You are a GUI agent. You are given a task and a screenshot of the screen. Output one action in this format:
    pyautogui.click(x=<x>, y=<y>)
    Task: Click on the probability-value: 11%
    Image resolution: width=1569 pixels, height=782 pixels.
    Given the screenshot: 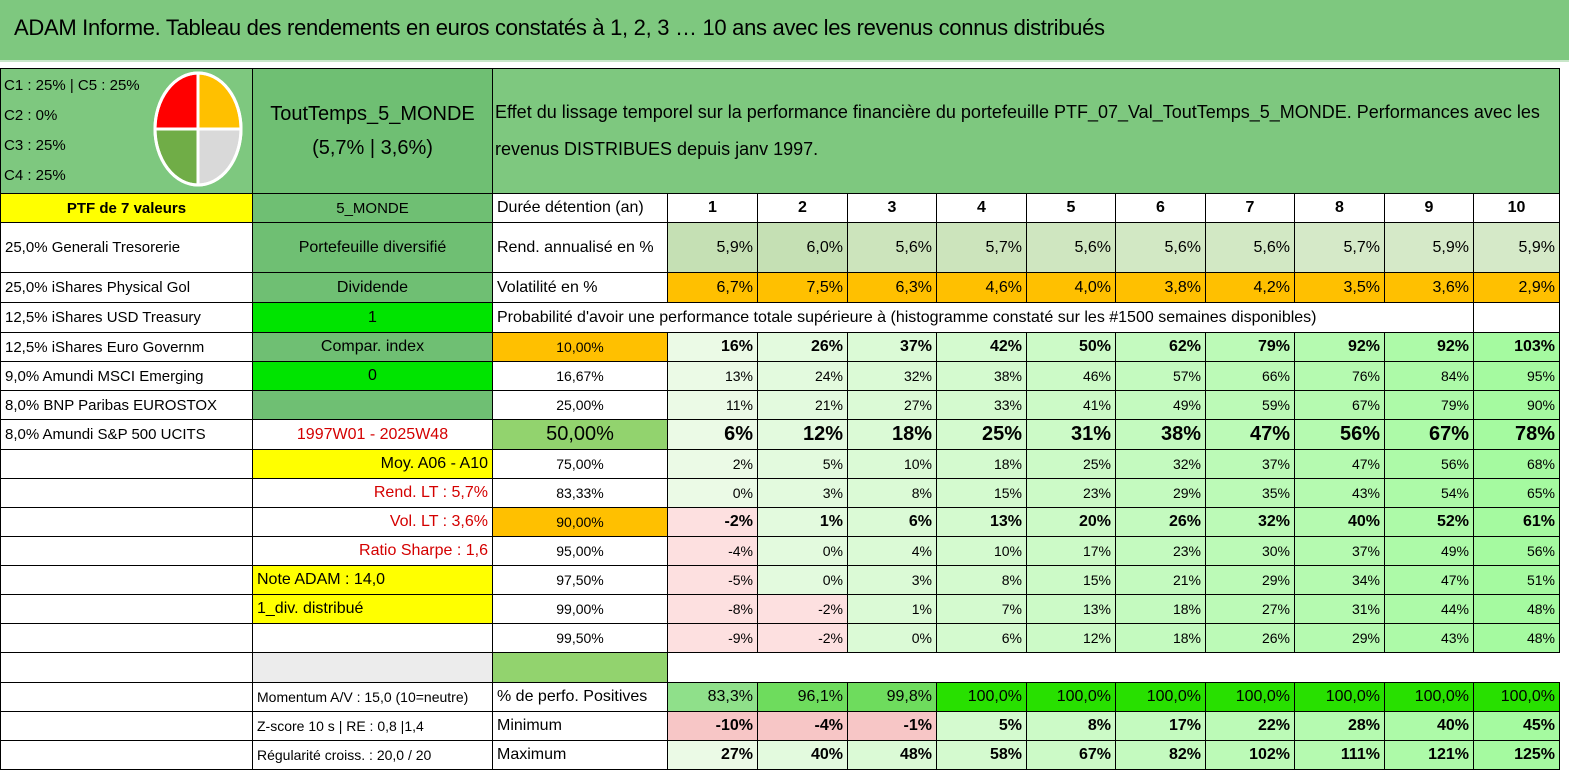 What is the action you would take?
    pyautogui.click(x=712, y=405)
    